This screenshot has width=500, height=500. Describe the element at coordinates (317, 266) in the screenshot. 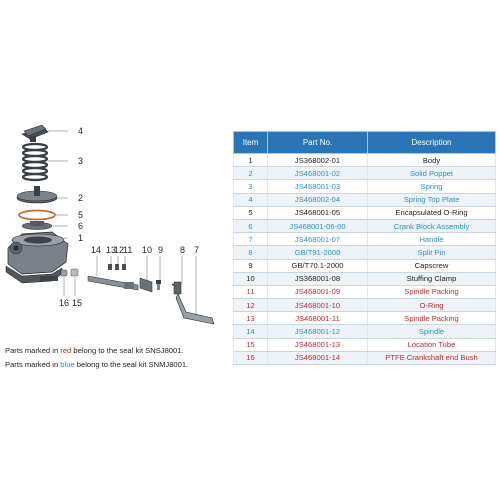

I see `cell-part-no: GB/T70.1-2000` at that location.